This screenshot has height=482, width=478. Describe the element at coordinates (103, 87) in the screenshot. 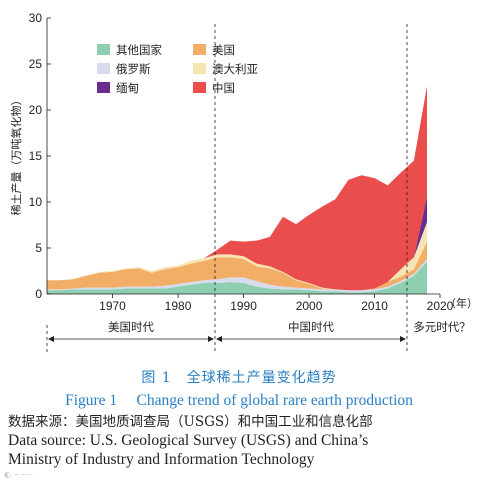

I see `legend-swatch-缅甸` at that location.